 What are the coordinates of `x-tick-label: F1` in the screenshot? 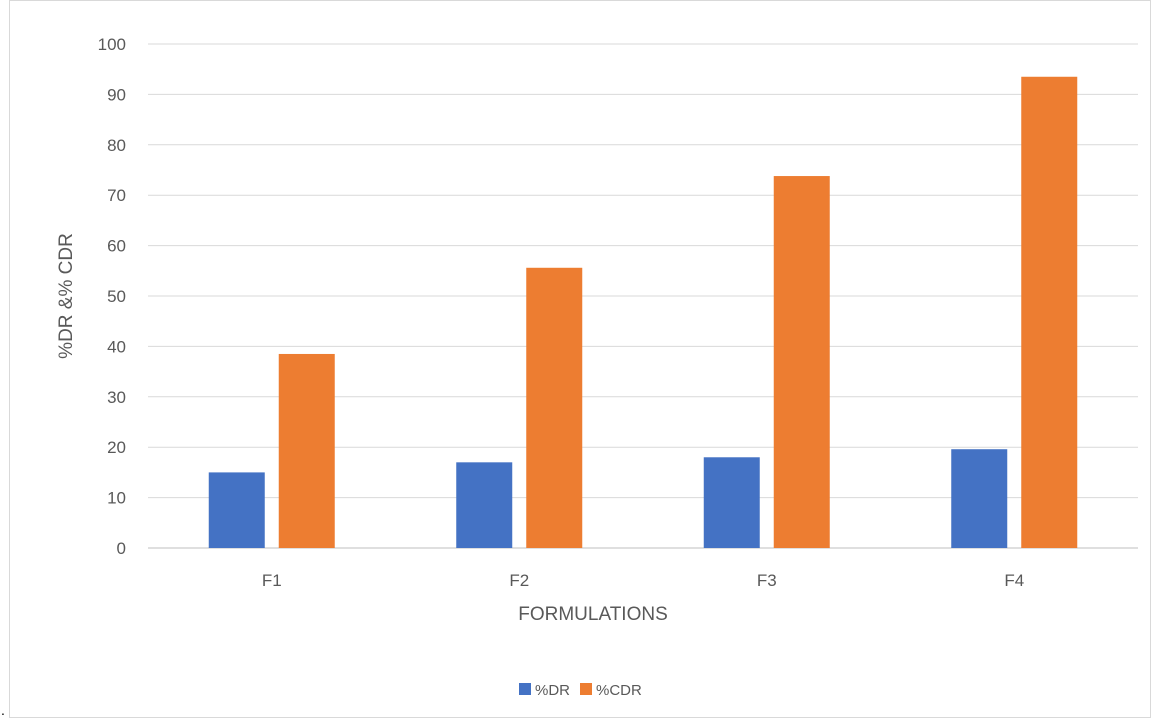 It's located at (272, 580).